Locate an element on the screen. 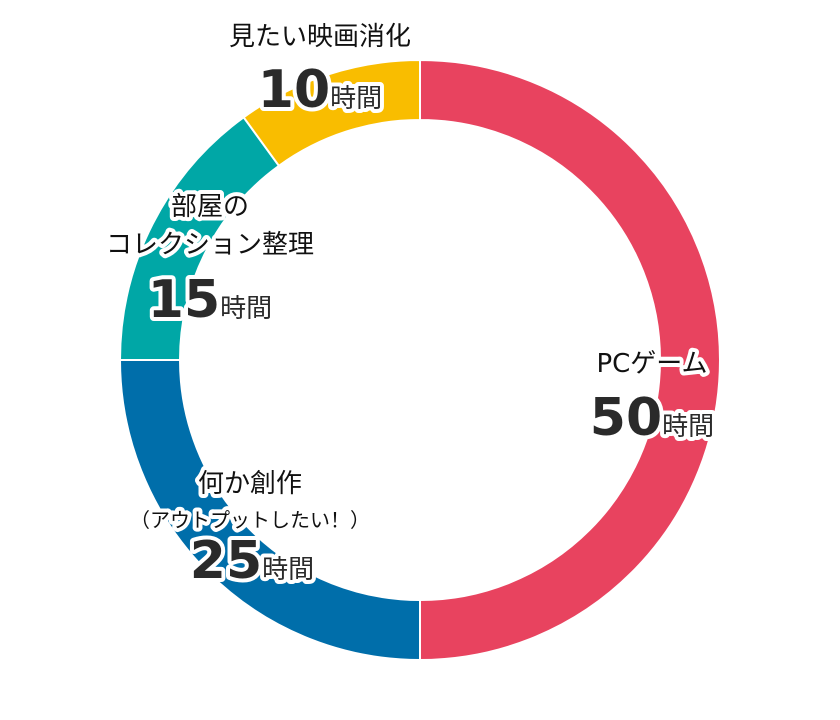 This screenshot has height=720, width=840. slice-name-sub: コレクション整理 is located at coordinates (210, 245).